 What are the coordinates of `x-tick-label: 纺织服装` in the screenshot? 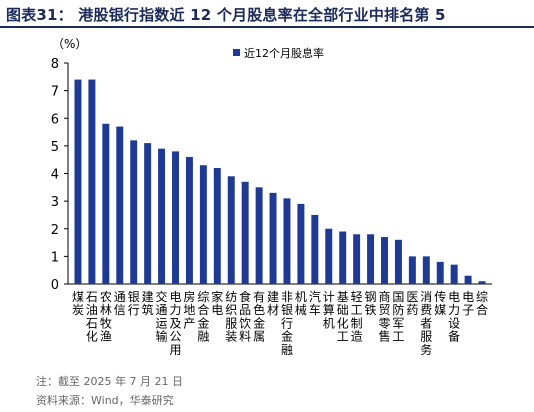 It's located at (231, 317).